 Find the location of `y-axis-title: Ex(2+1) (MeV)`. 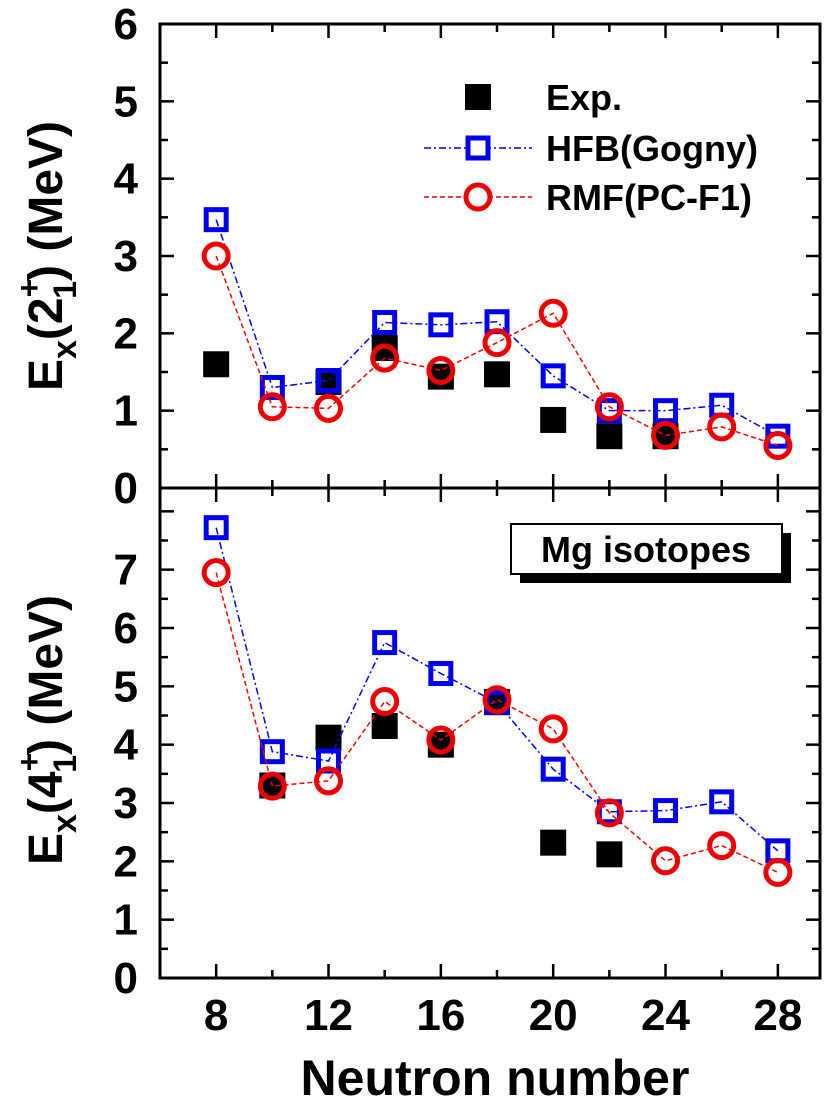

y-axis-title: Ex(2+1) (MeV) is located at coordinates (47, 256).